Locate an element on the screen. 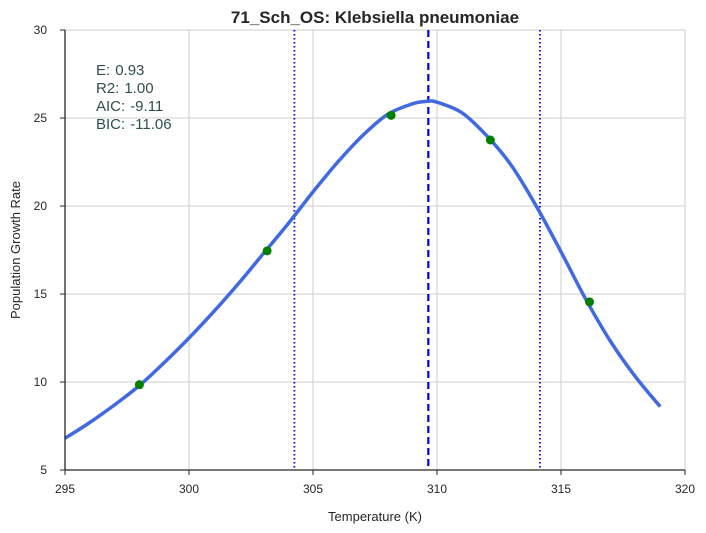  y-tick-label: 25 is located at coordinates (41, 118).